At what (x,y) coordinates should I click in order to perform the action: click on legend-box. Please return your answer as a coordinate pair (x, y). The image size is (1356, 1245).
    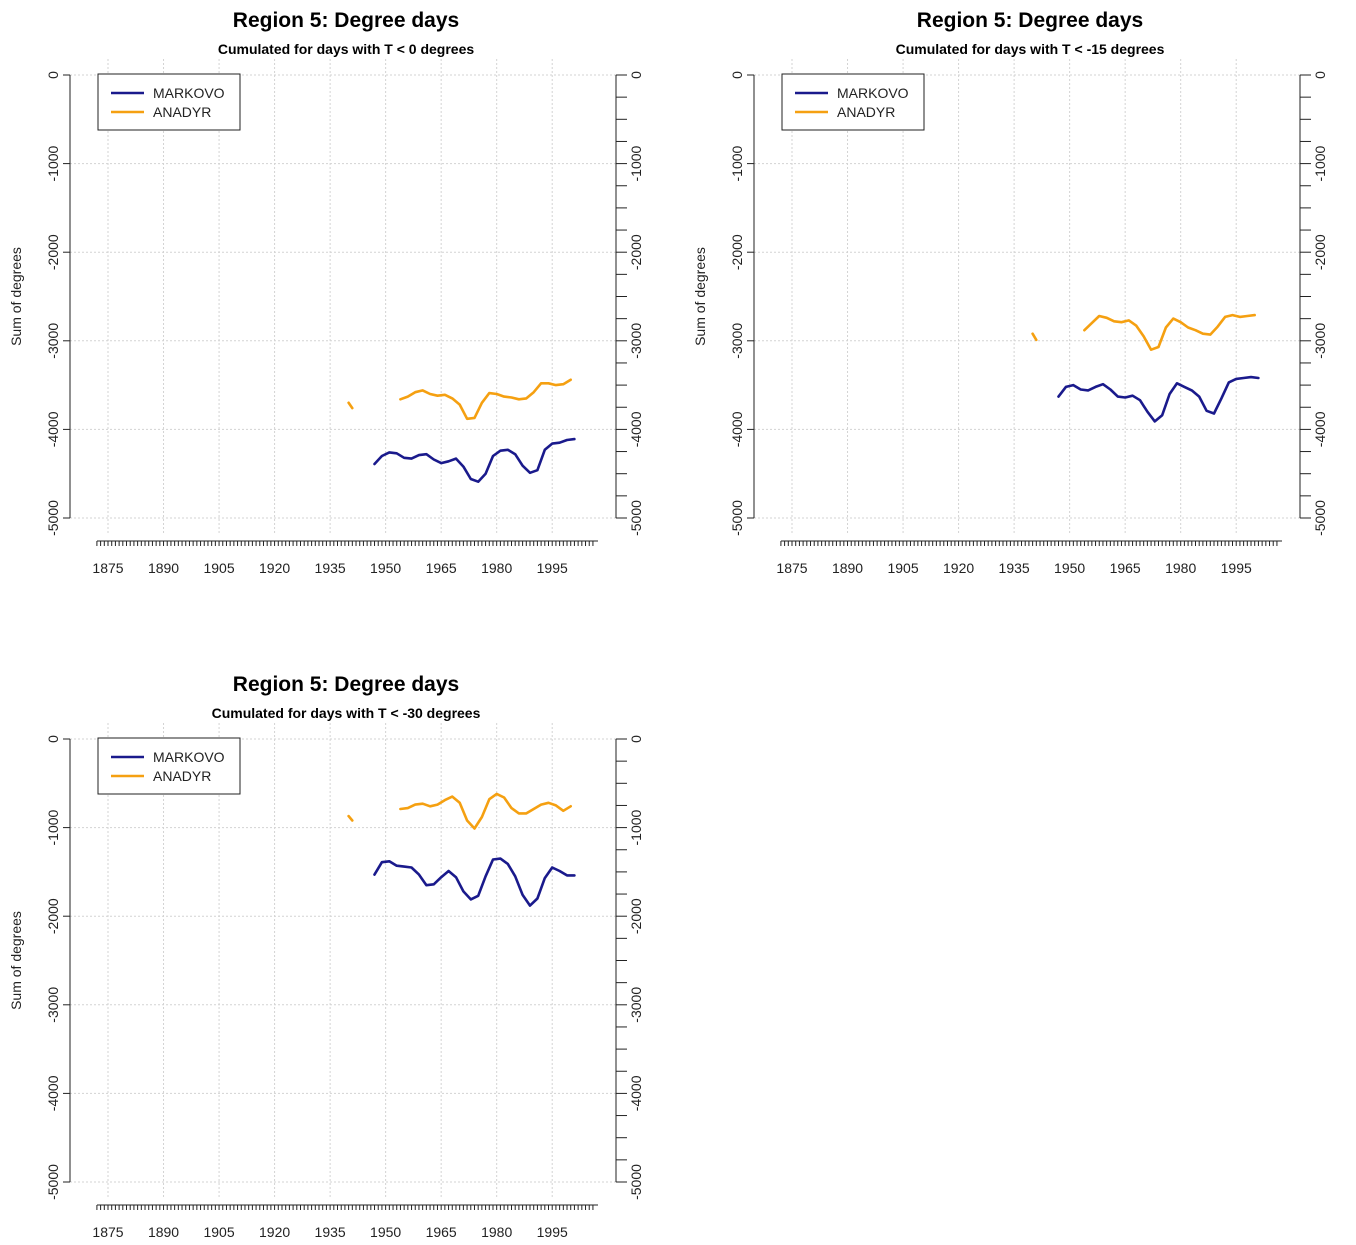
    Looking at the image, I should click on (853, 102).